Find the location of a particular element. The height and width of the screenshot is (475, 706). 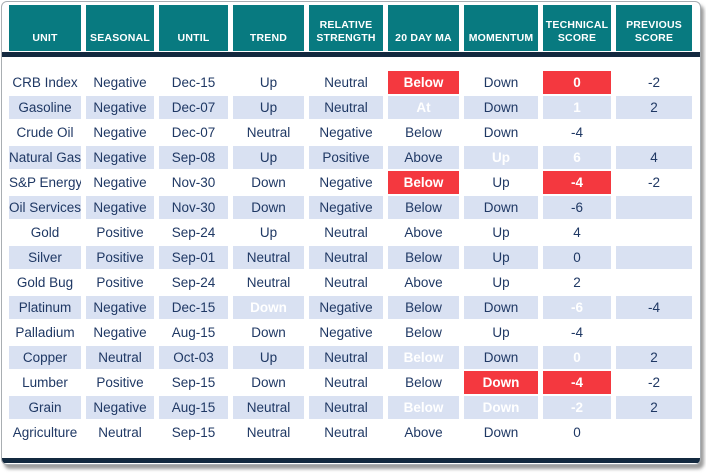

table-cell: Gasoline is located at coordinates (45, 107).